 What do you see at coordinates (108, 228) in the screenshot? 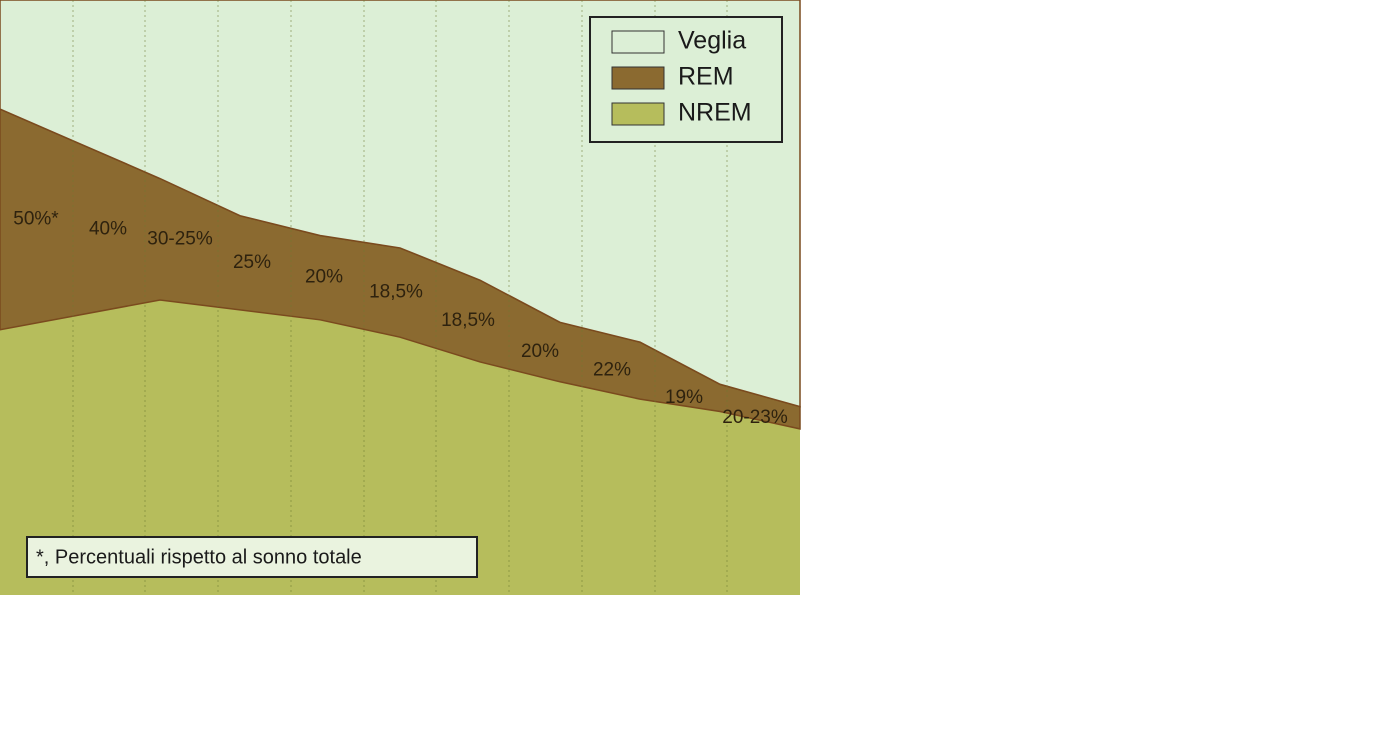
I see `rem-label: 40%` at bounding box center [108, 228].